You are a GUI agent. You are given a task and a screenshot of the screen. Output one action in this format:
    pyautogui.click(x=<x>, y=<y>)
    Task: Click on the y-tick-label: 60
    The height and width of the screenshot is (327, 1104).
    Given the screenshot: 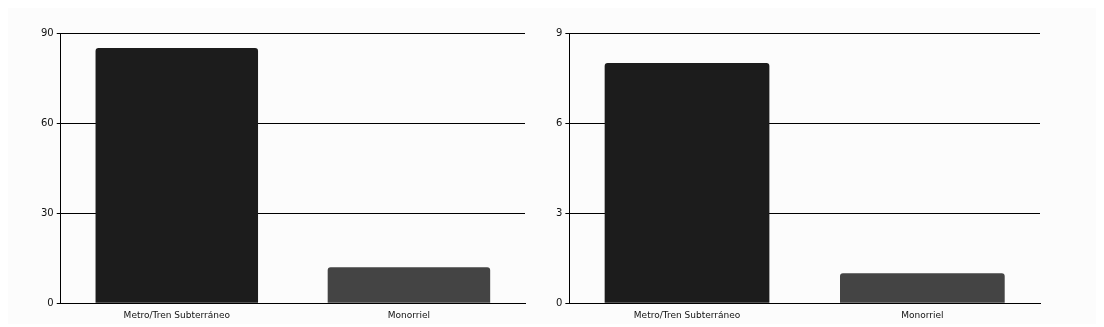 What is the action you would take?
    pyautogui.click(x=47, y=122)
    